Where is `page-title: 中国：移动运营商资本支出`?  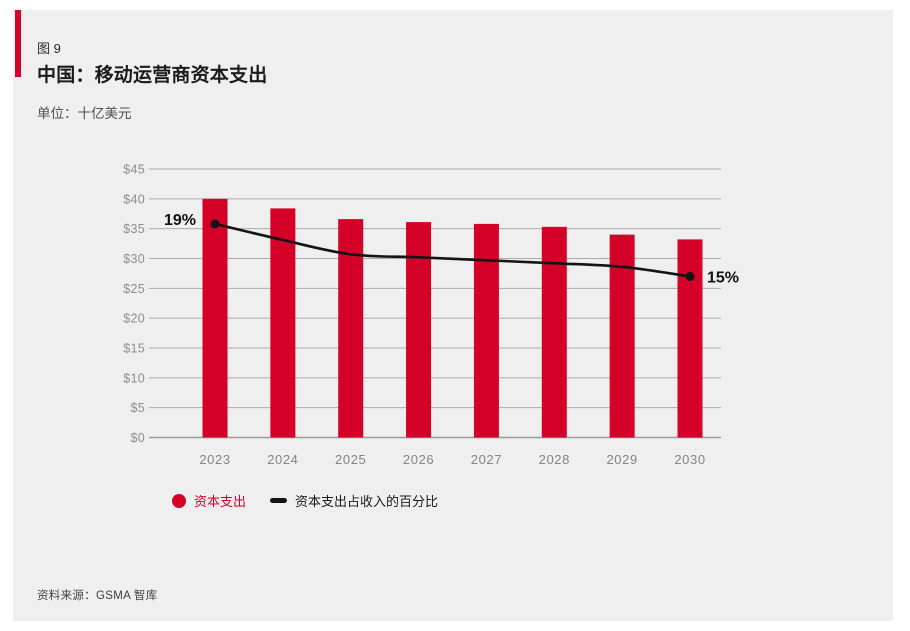
page-title: 中国：移动运营商资本支出 is located at coordinates (152, 75).